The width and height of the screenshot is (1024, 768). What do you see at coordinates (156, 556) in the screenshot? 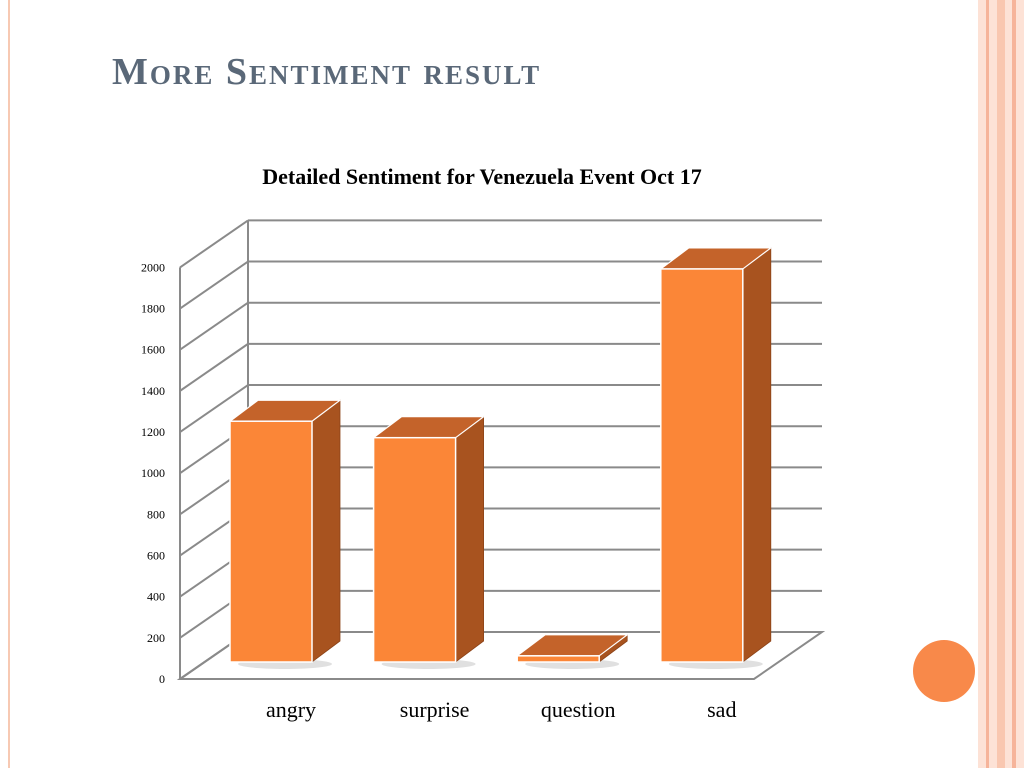
I see `y-tick-label: 600` at bounding box center [156, 556].